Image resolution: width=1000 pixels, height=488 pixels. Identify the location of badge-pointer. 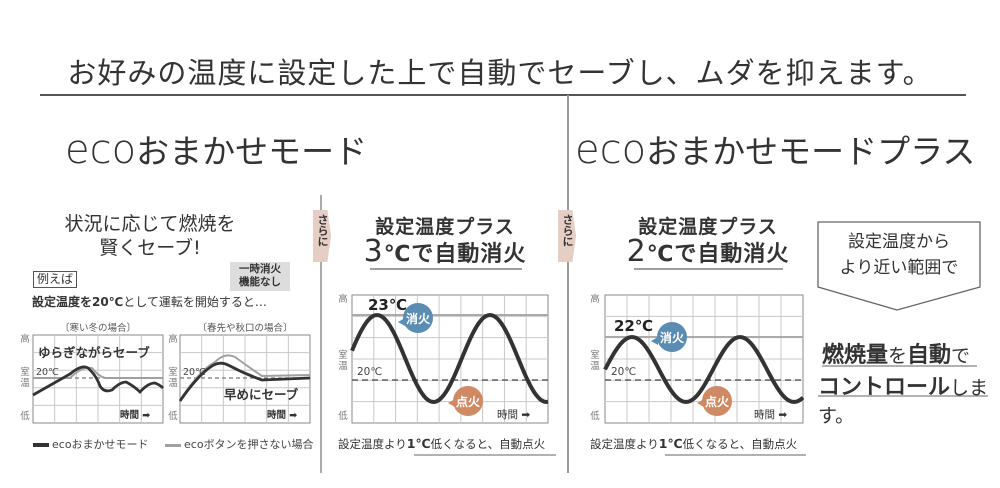
(654, 341).